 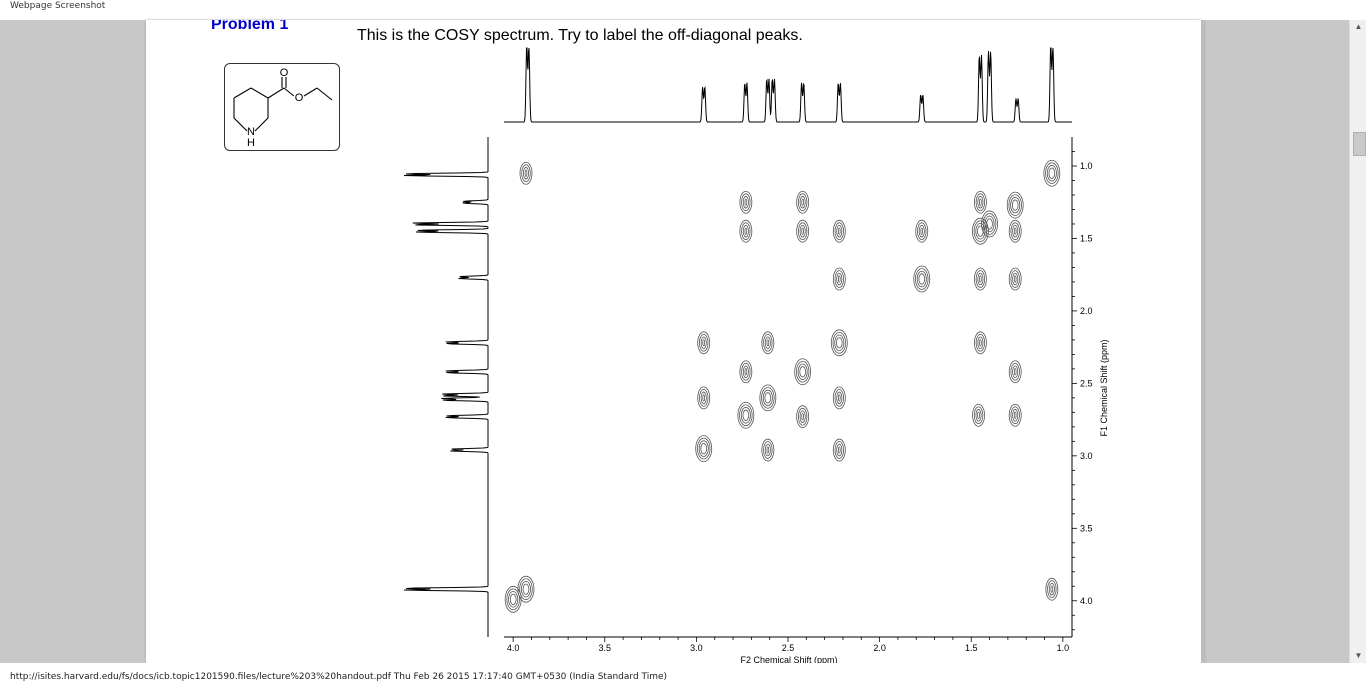 What do you see at coordinates (1086, 311) in the screenshot?
I see `y-tick-label: 2.0` at bounding box center [1086, 311].